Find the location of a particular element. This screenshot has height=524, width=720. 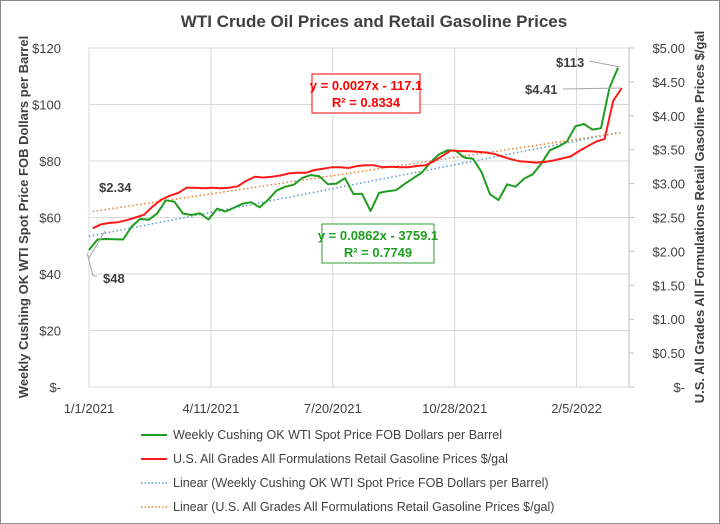

wti-equation-box is located at coordinates (378, 243).